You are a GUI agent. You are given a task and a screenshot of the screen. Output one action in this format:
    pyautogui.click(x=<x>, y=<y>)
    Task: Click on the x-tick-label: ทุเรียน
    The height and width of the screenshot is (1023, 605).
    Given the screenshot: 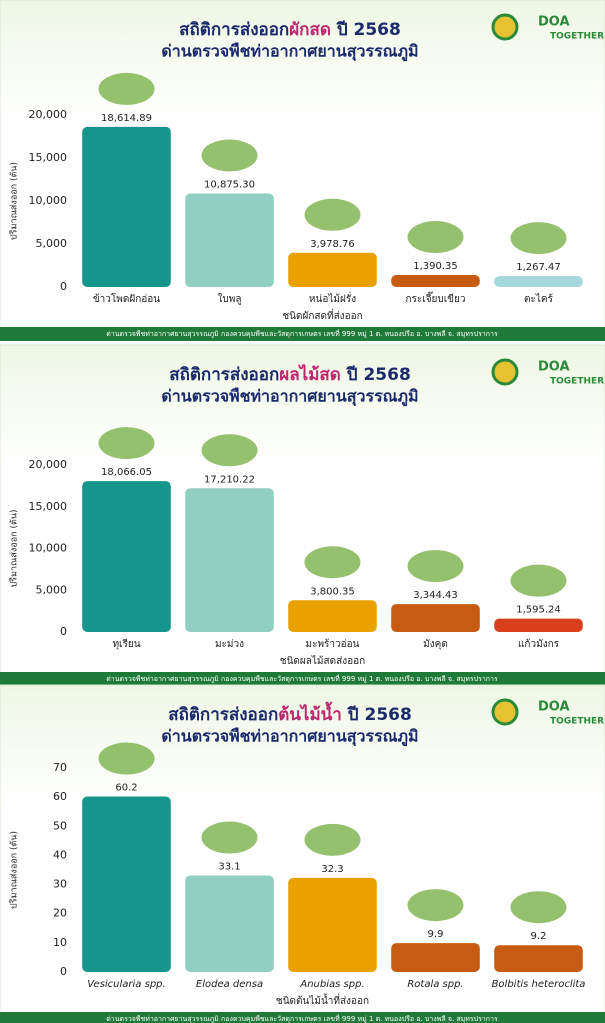 What is the action you would take?
    pyautogui.click(x=126, y=644)
    